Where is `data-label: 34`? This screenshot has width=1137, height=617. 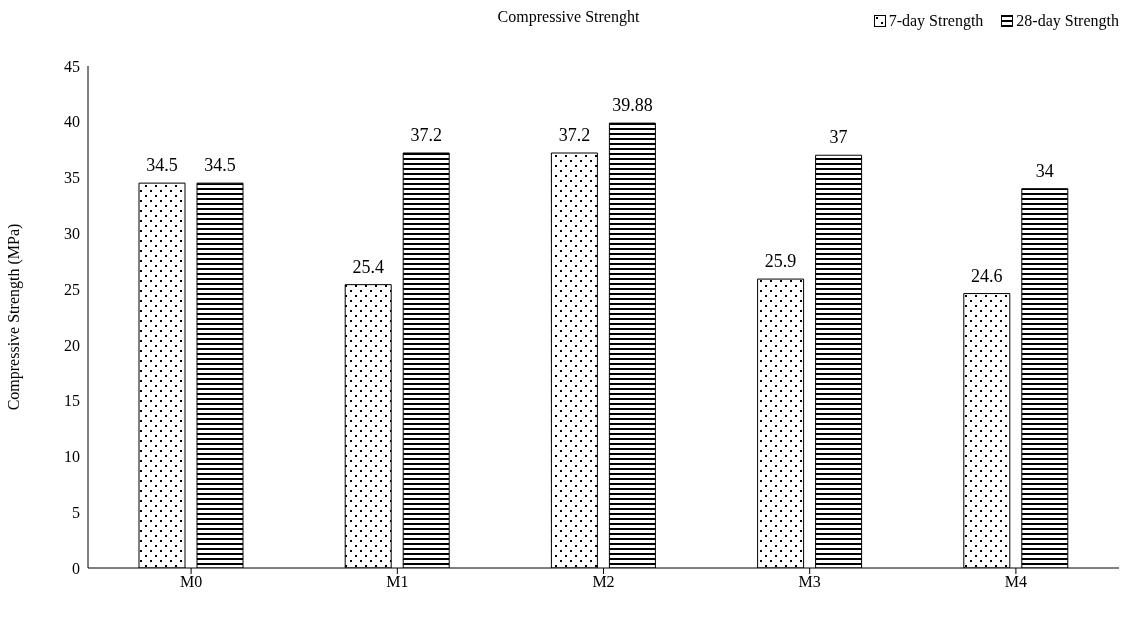
data-label: 34 is located at coordinates (1044, 170).